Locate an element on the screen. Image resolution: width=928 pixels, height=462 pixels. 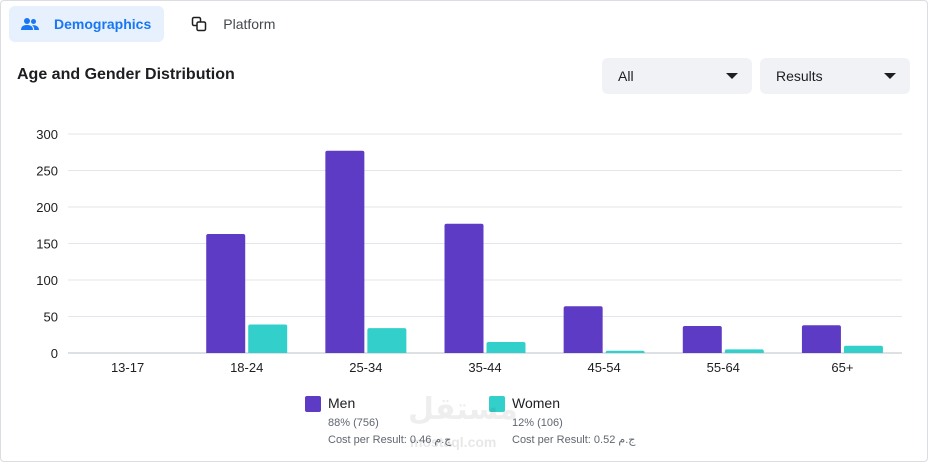
metric-dropdown: Results is located at coordinates (835, 76).